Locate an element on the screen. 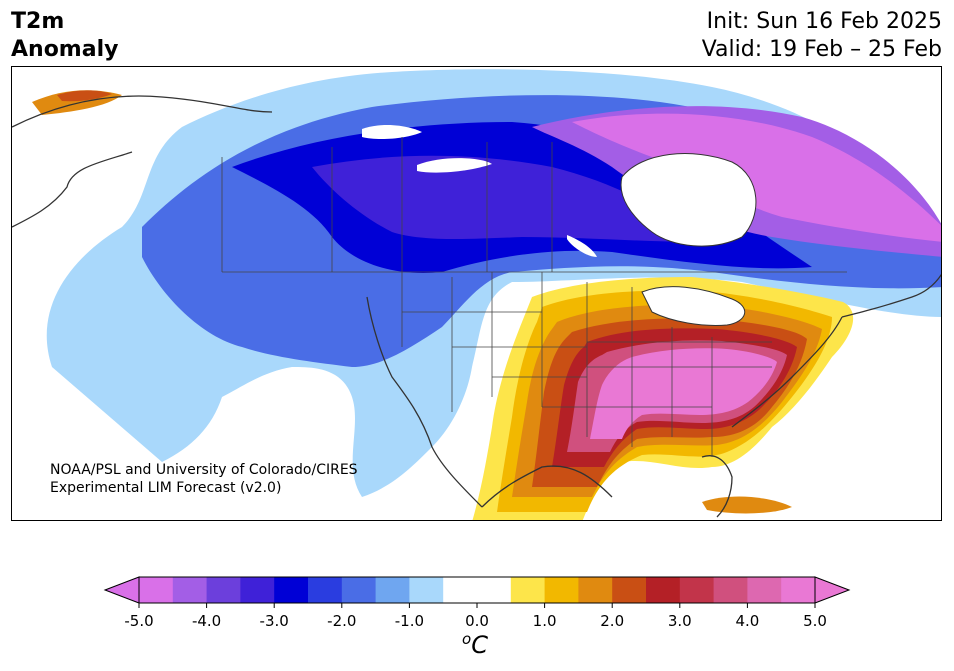 The width and height of the screenshot is (954, 671). colorbar-tick-label: -1.0 is located at coordinates (409, 621).